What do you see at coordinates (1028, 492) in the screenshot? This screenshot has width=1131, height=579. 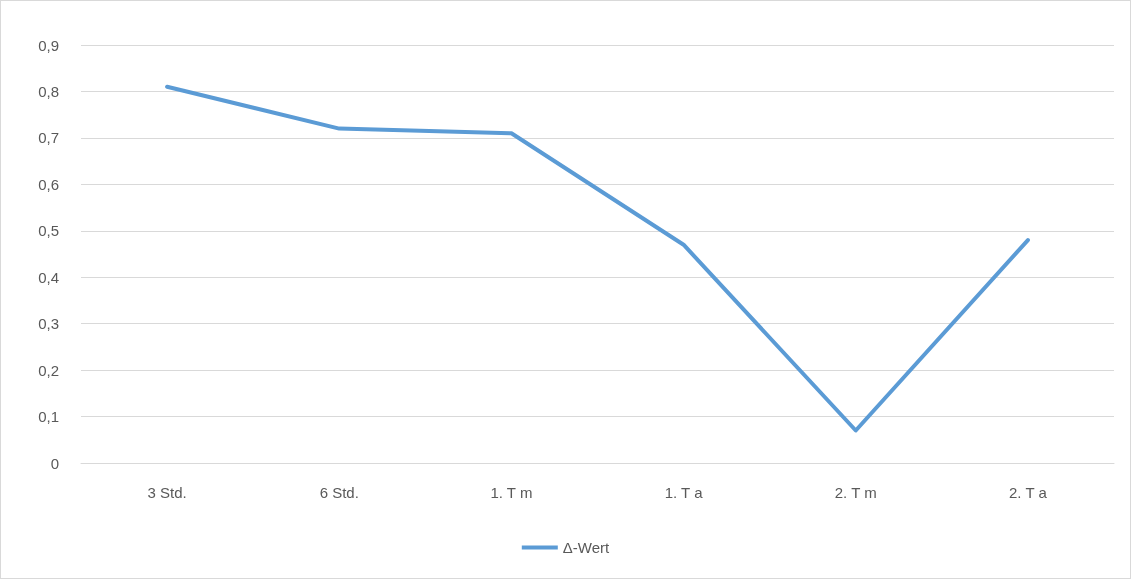 I see `x-tick-label: 2. T a` at bounding box center [1028, 492].